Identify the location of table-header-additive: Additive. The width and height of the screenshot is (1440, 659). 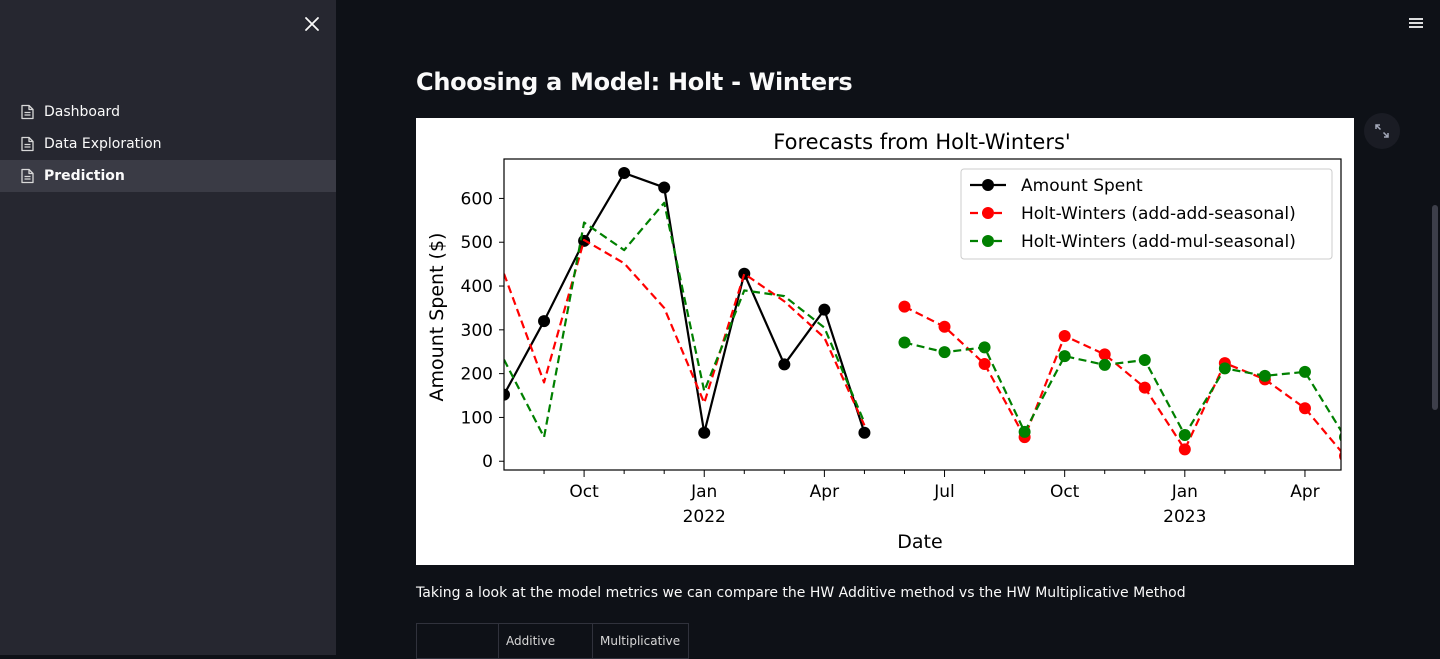
(545, 641).